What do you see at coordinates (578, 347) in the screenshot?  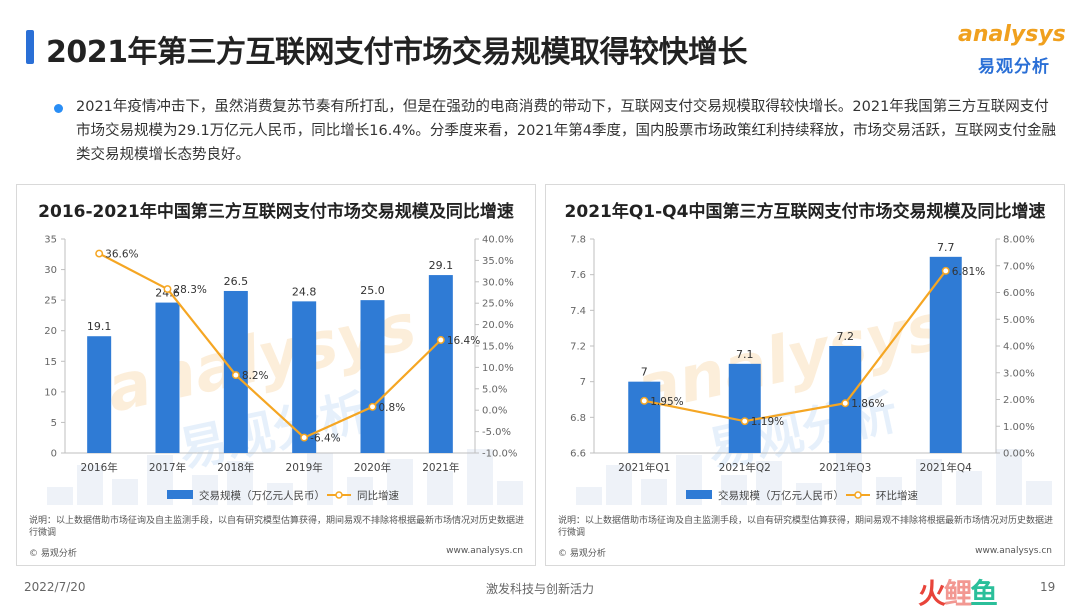 I see `y-tick-label: 7.2` at bounding box center [578, 347].